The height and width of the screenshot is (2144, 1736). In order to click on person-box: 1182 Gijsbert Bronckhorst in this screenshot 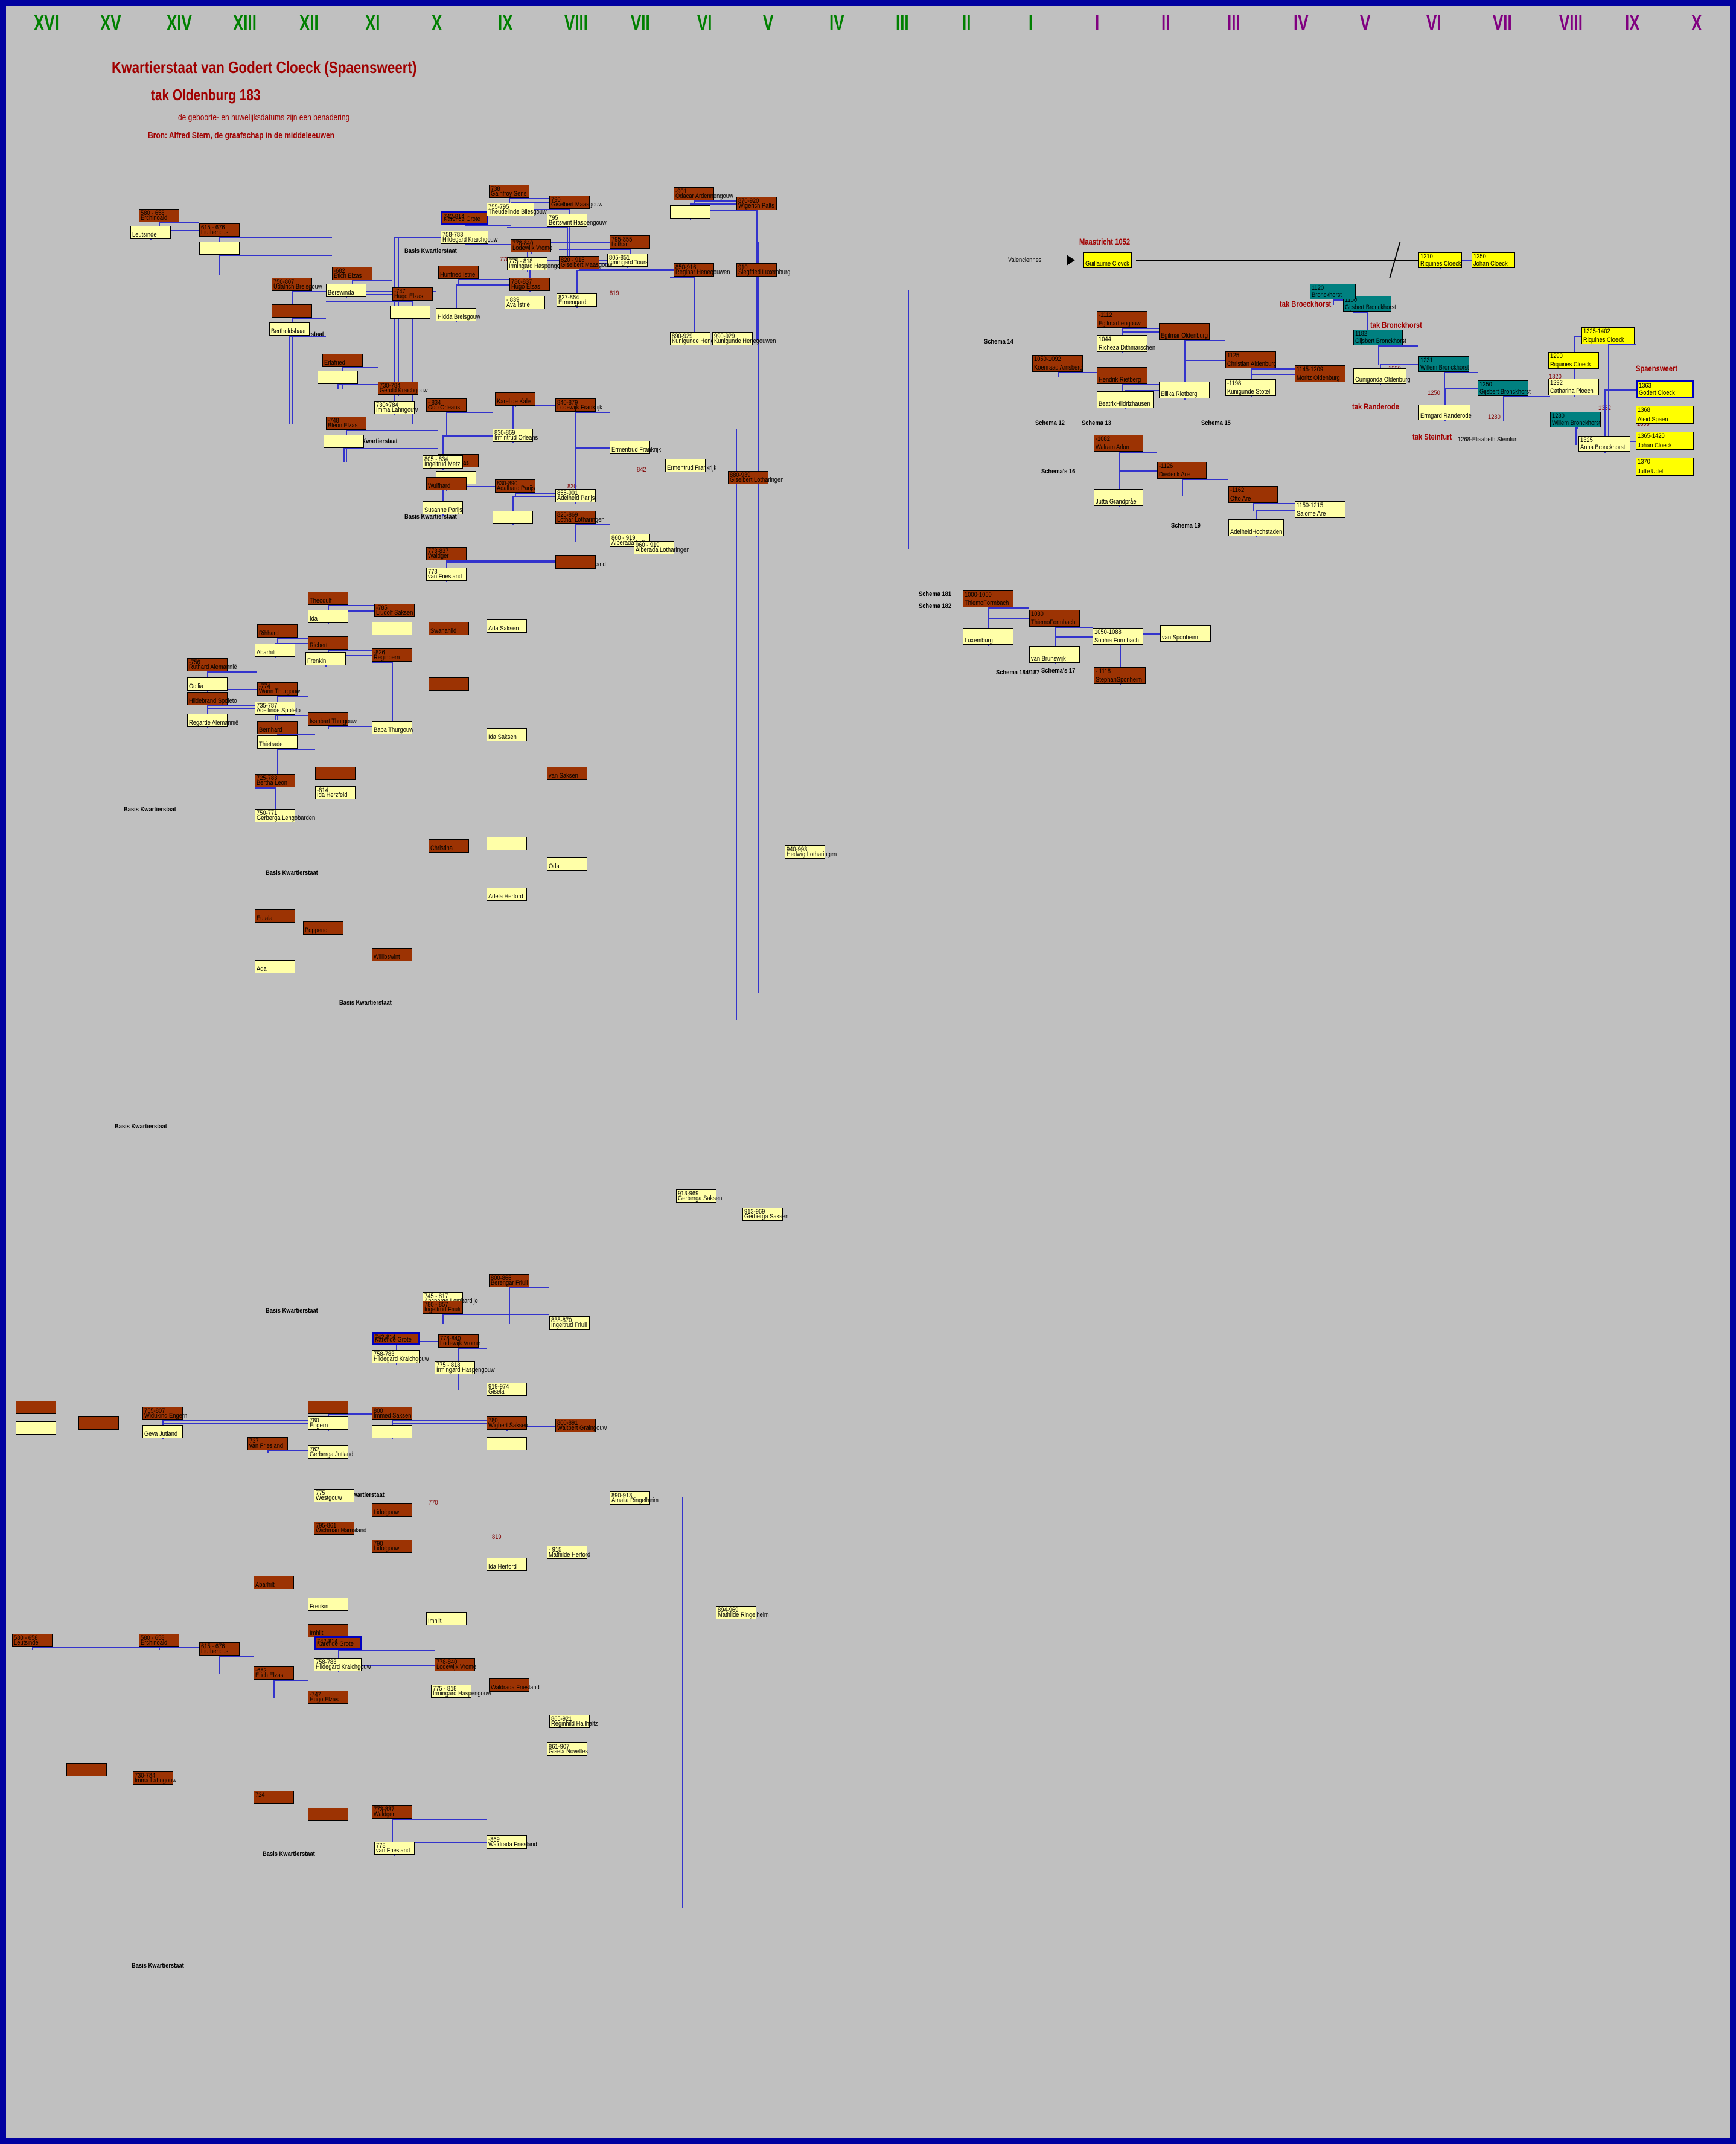, I will do `click(1380, 337)`.